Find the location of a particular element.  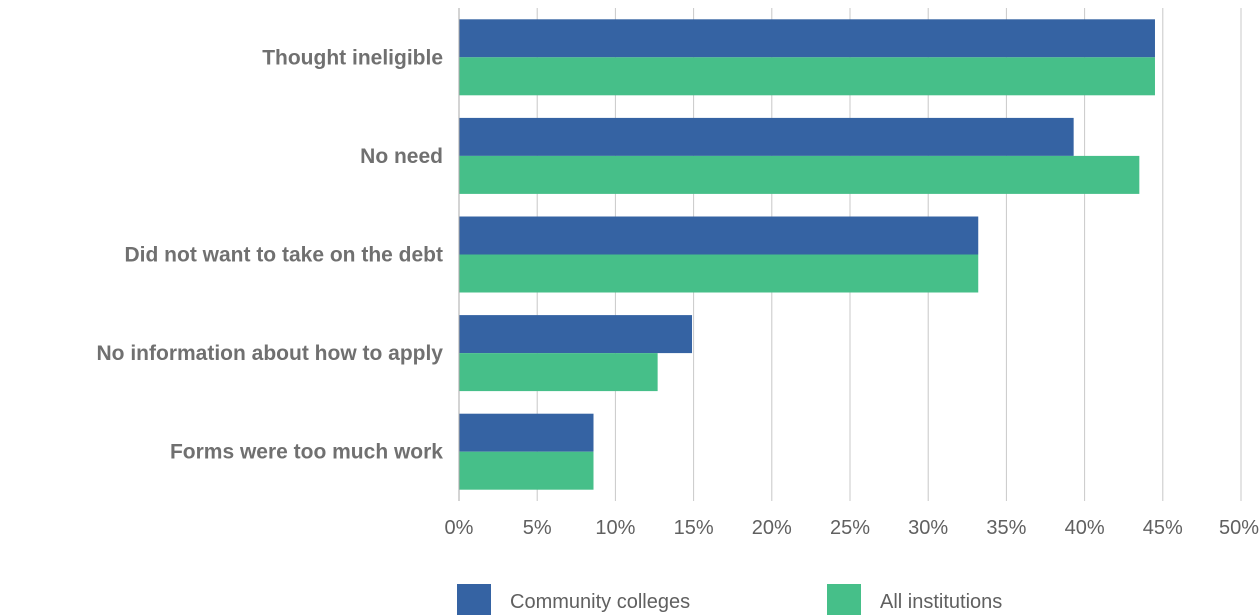

category-label: No information about how to apply is located at coordinates (270, 353).